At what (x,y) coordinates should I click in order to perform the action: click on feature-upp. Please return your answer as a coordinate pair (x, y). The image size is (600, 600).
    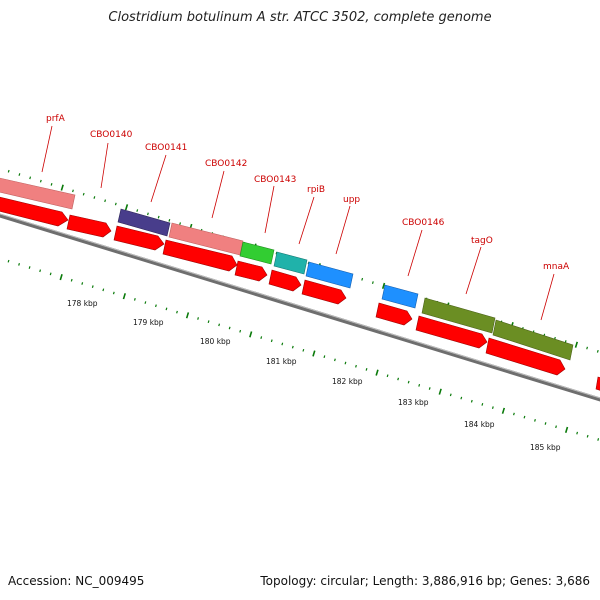
    Looking at the image, I should click on (329, 275).